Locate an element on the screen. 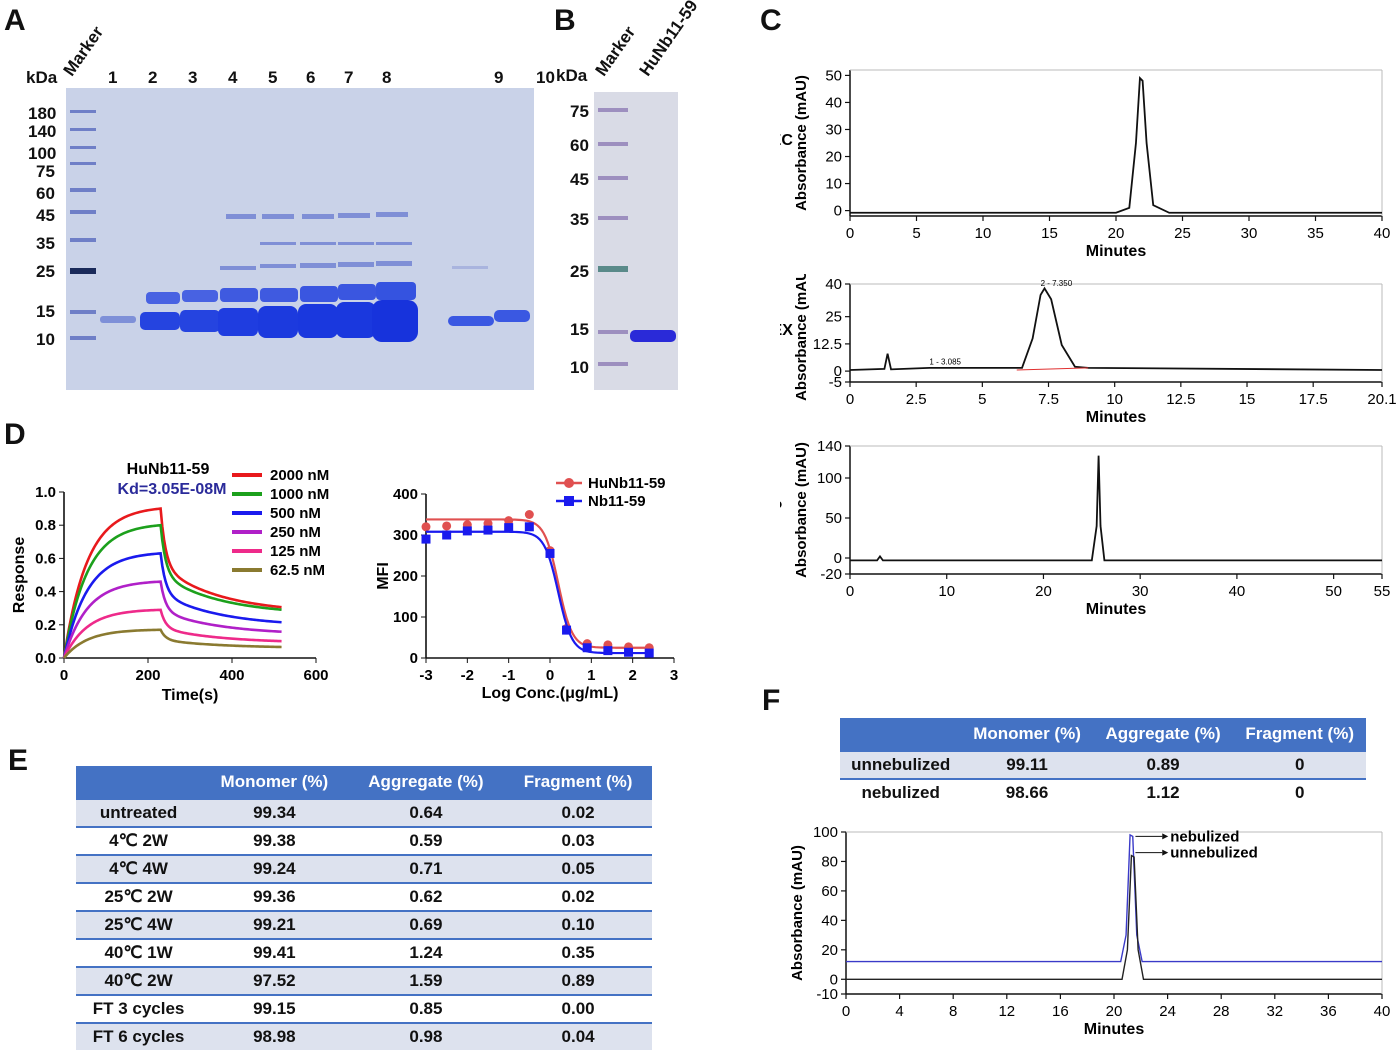 This screenshot has height=1056, width=1400. y-tick-label: -5 is located at coordinates (835, 382).